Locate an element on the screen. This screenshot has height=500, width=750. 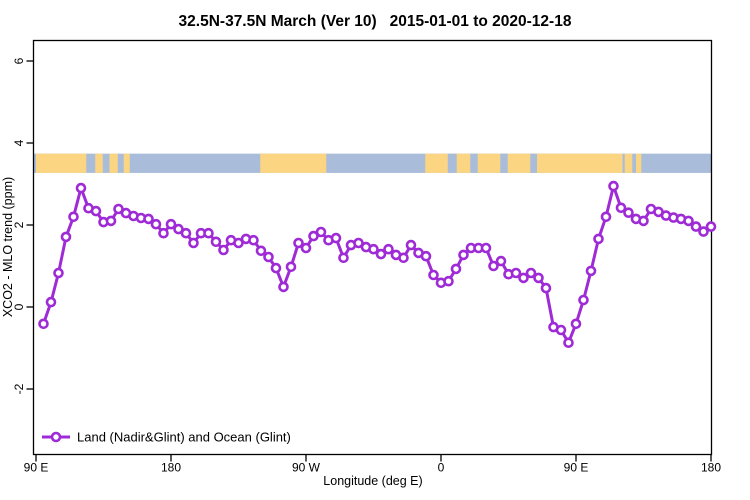
x-tick-label: 90 W is located at coordinates (306, 468).